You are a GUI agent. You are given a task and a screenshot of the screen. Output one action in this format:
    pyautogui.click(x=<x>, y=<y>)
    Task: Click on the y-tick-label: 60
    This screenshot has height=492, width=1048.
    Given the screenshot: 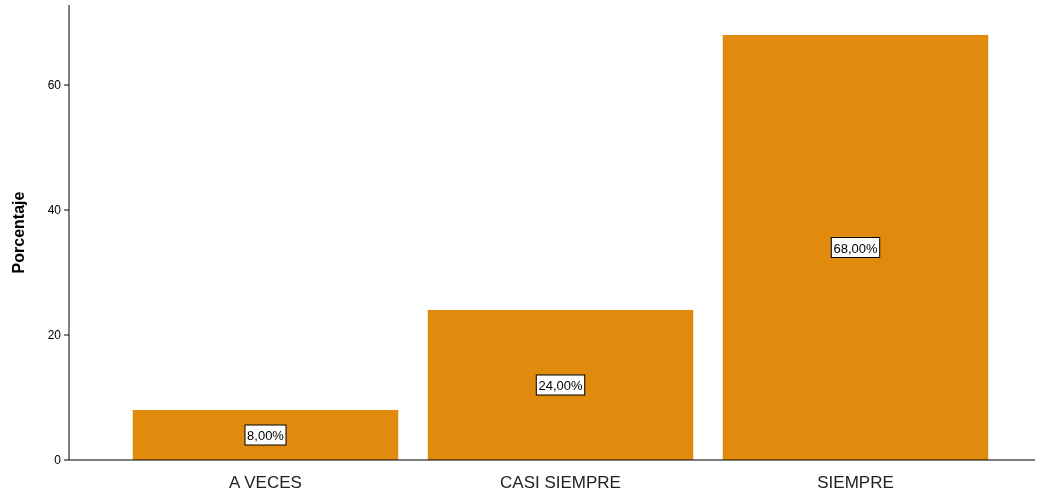 What is the action you would take?
    pyautogui.click(x=54, y=85)
    